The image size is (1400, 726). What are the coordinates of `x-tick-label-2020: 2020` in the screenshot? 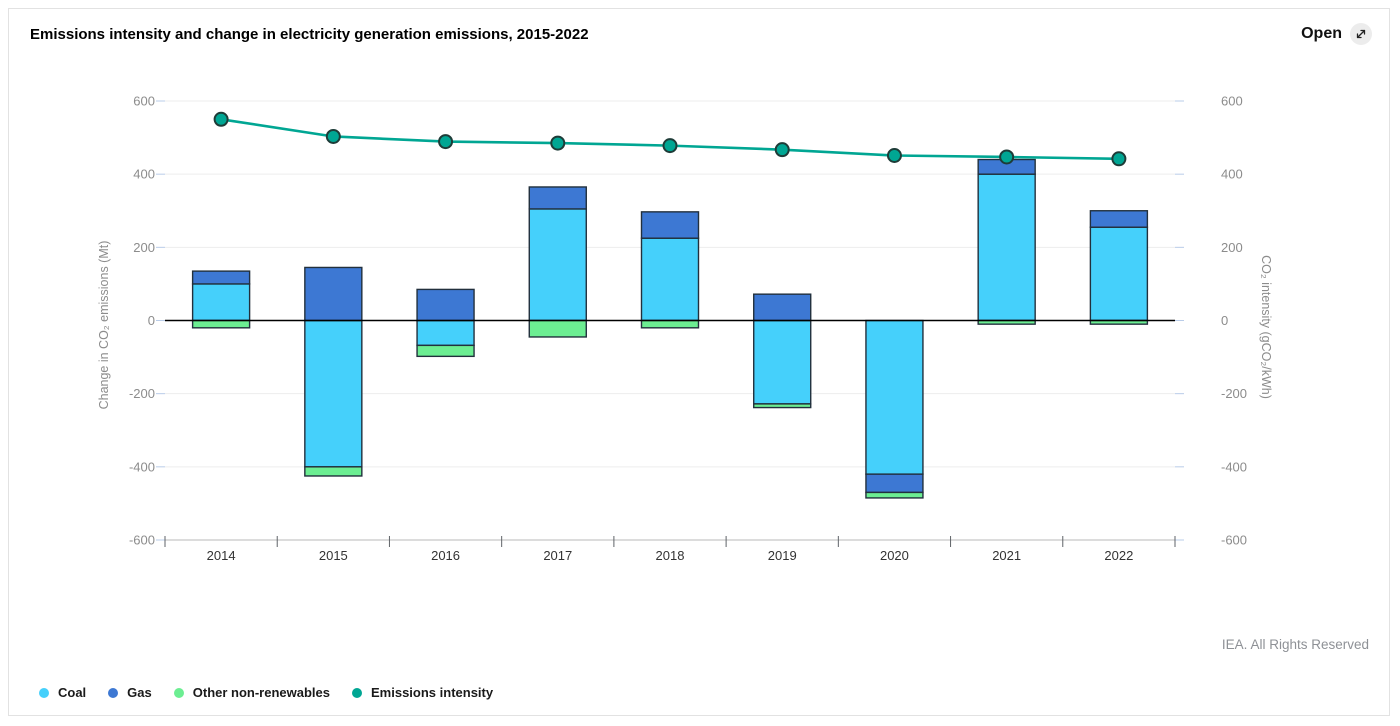 It's located at (894, 555).